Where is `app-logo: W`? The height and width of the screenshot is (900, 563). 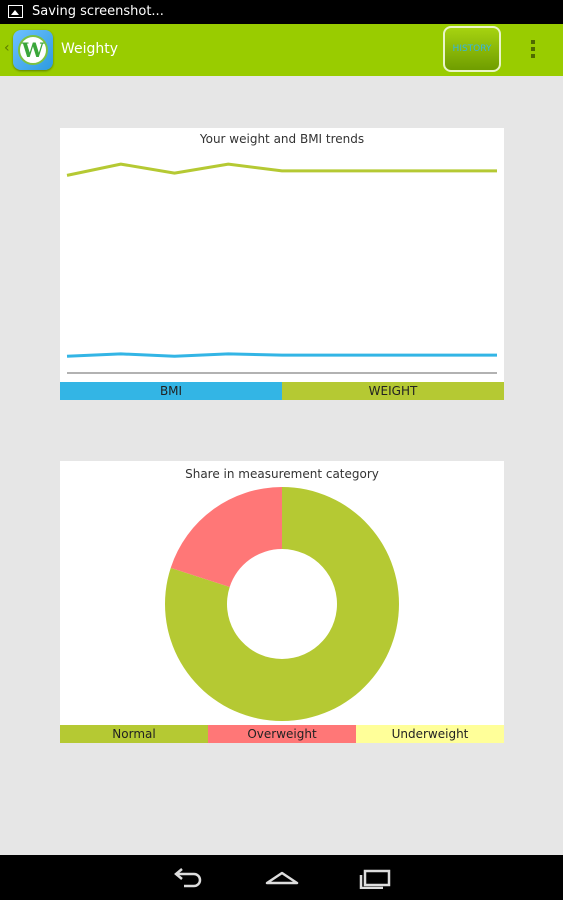 app-logo: W is located at coordinates (33, 50).